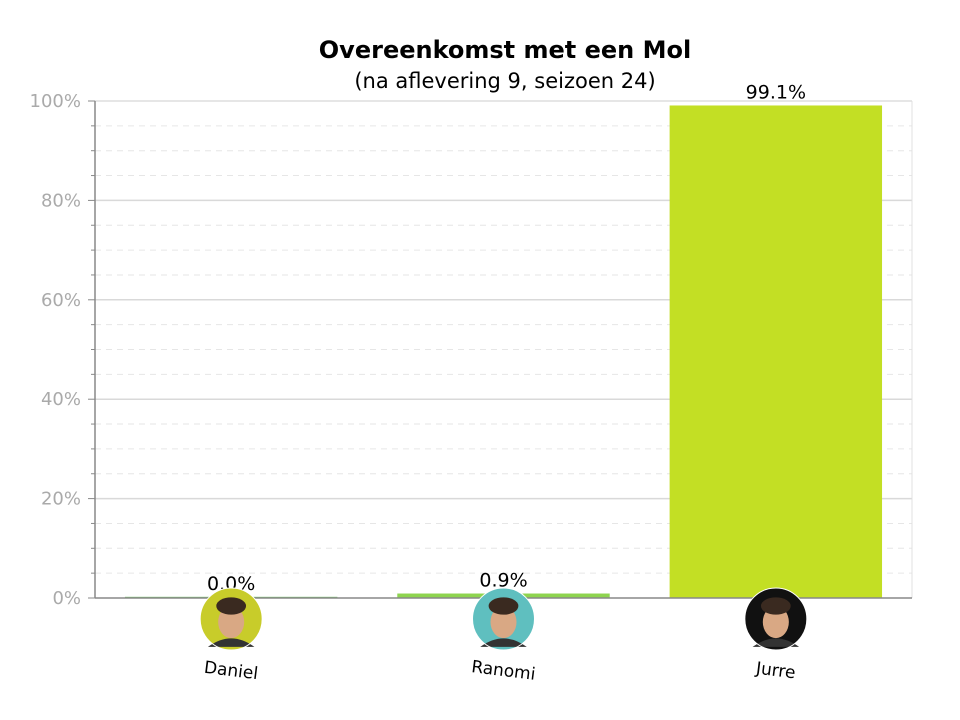  What do you see at coordinates (504, 81) in the screenshot?
I see `chart-subtitle: (na aflevering 9, seizoen 24)` at bounding box center [504, 81].